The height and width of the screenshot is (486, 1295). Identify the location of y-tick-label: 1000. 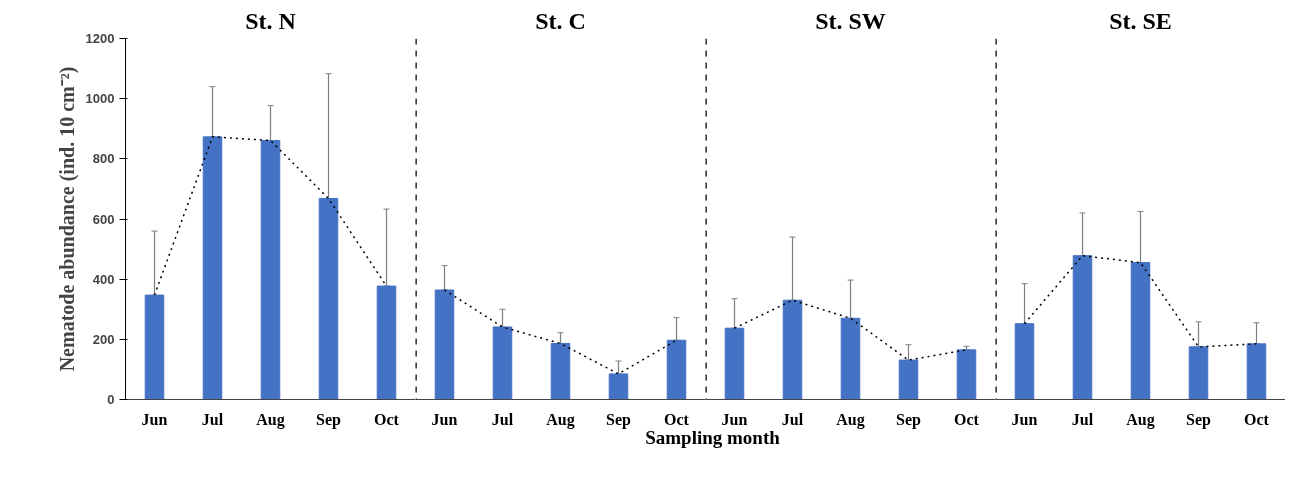
(100, 99).